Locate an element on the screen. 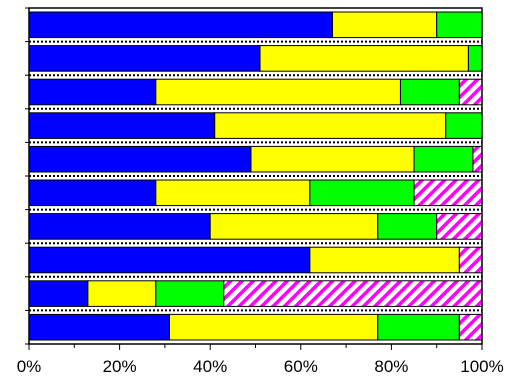 The image size is (522, 383). x-tick-label: 60% is located at coordinates (301, 366).